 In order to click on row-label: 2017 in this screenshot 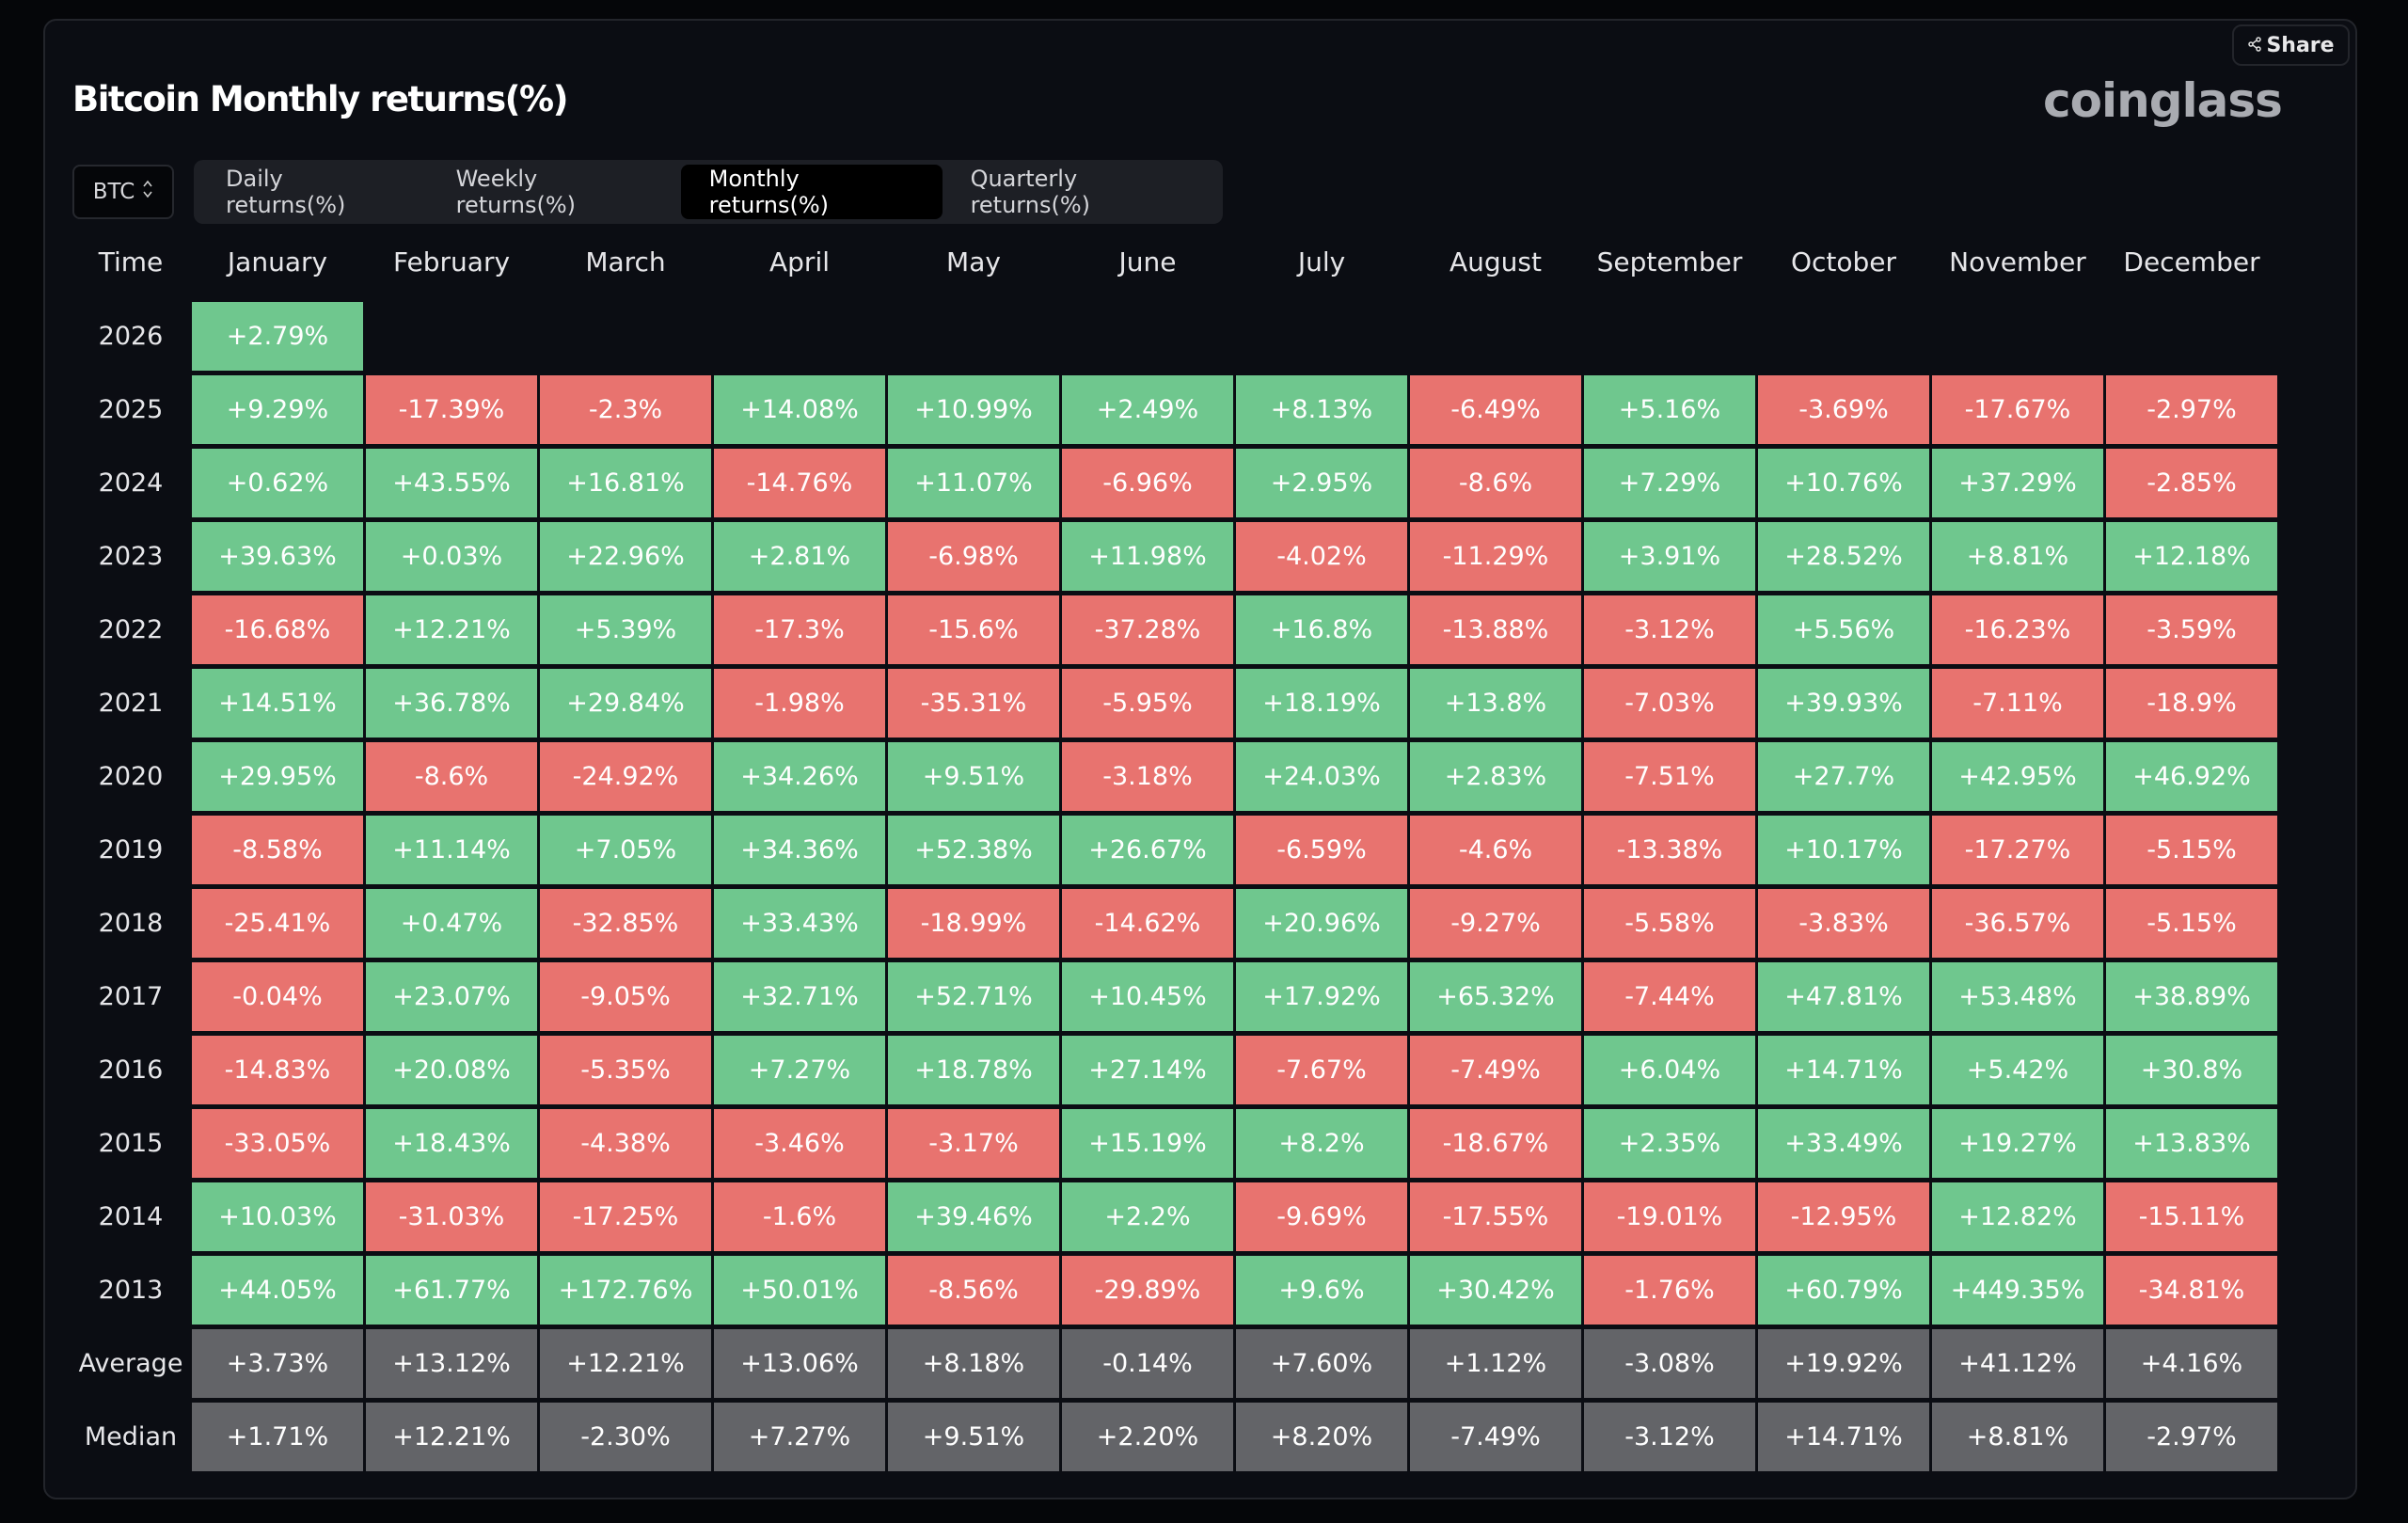, I will do `click(131, 996)`.